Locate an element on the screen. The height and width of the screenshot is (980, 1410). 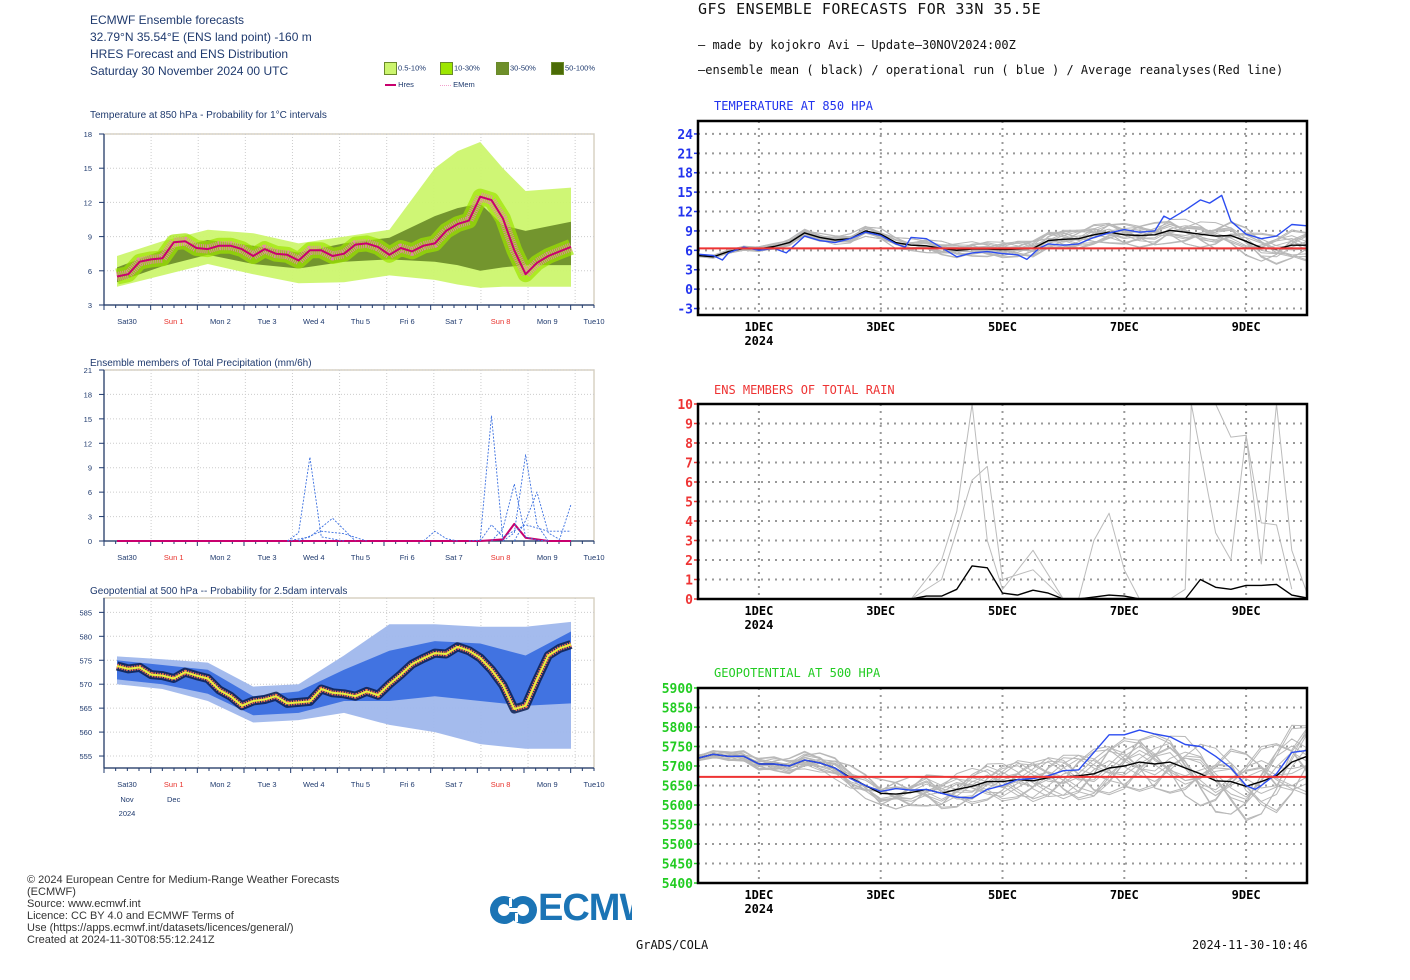
y-tick-label: 5850 is located at coordinates (677, 709).